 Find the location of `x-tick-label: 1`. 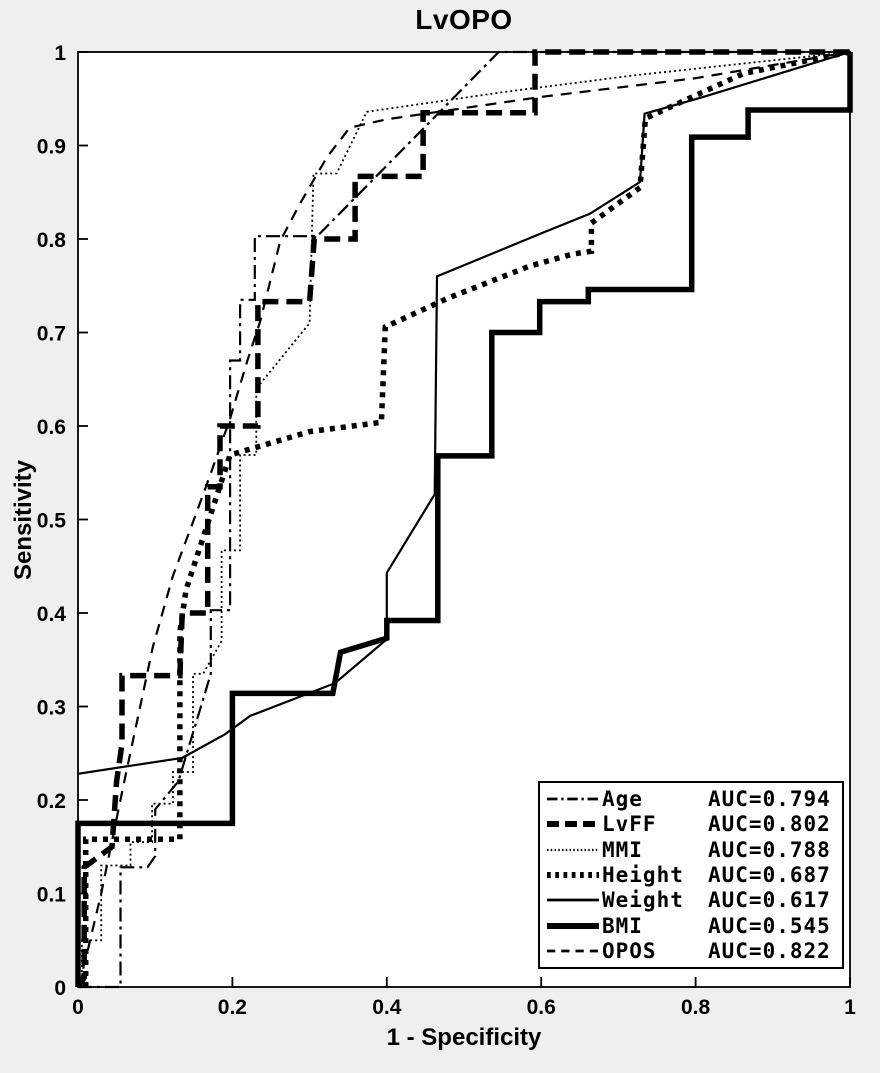

x-tick-label: 1 is located at coordinates (850, 1007).